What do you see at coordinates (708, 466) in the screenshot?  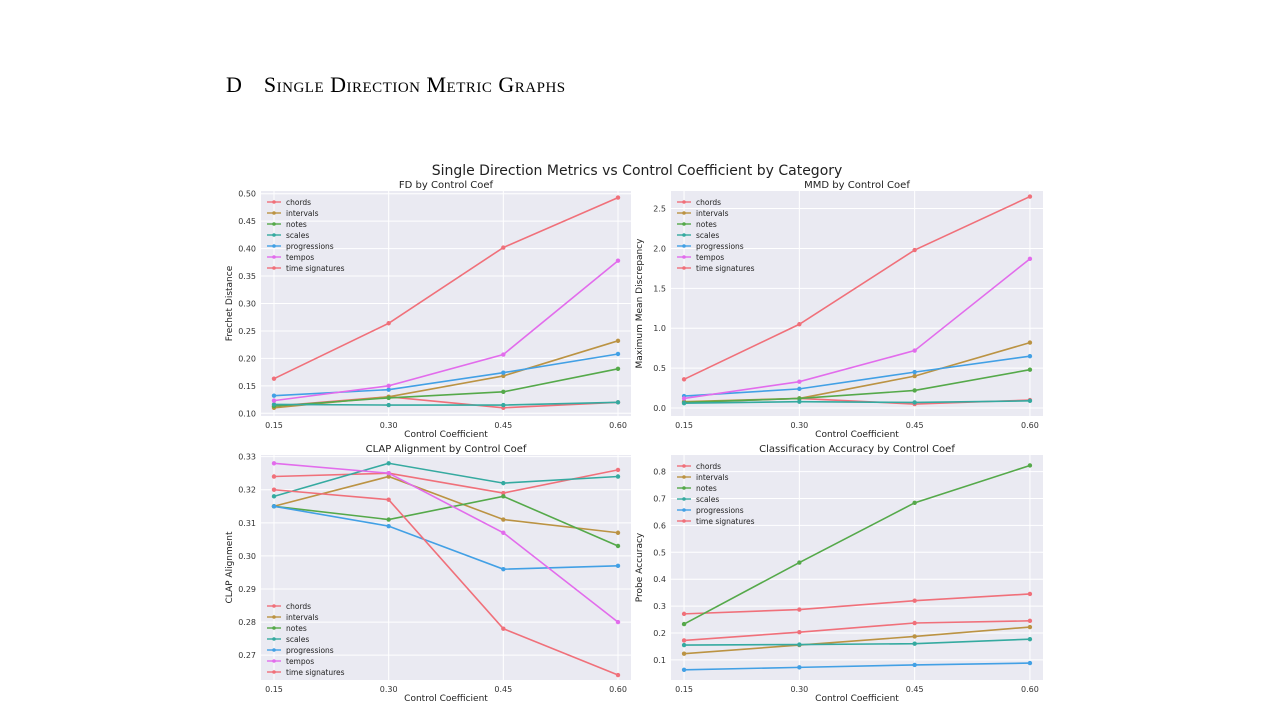 I see `legend-entry: chords` at bounding box center [708, 466].